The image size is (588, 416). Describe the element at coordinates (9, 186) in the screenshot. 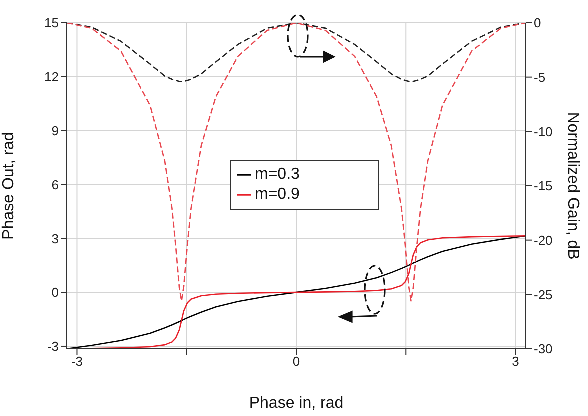

I see `y-axis-title: Phase Out, rad` at that location.